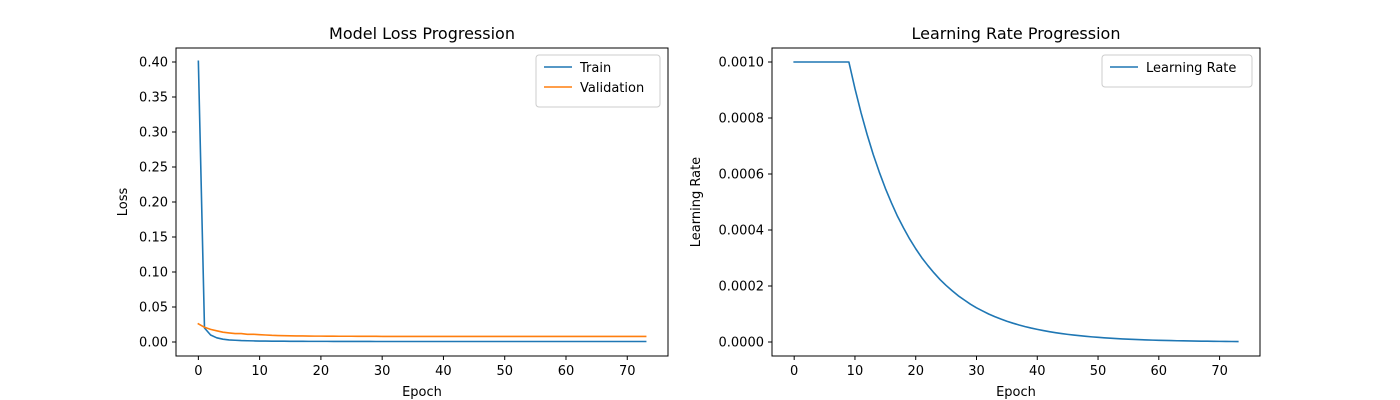 This screenshot has width=1400, height=400. Describe the element at coordinates (1191, 68) in the screenshot. I see `lr-legend-label: Learning Rate` at that location.